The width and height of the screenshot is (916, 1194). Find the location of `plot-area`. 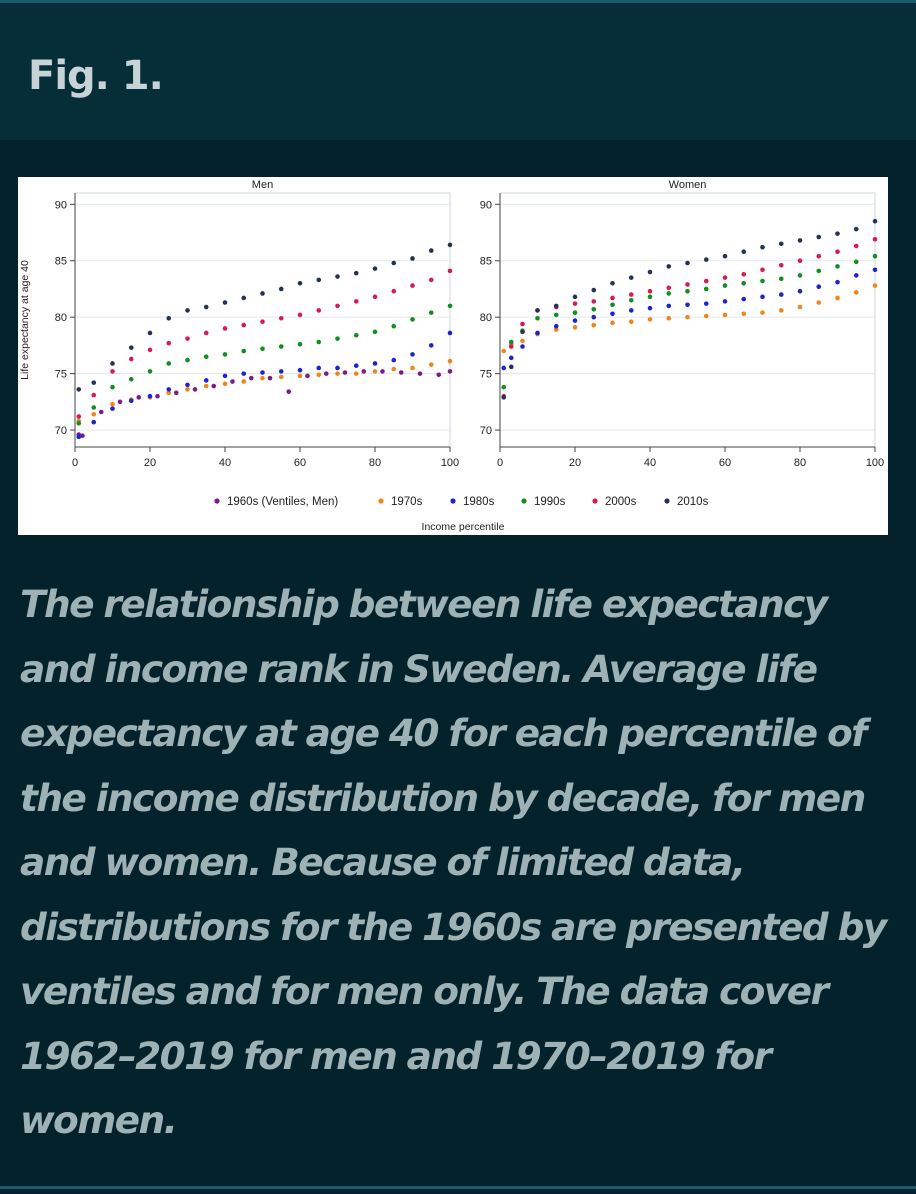

plot-area is located at coordinates (687, 320).